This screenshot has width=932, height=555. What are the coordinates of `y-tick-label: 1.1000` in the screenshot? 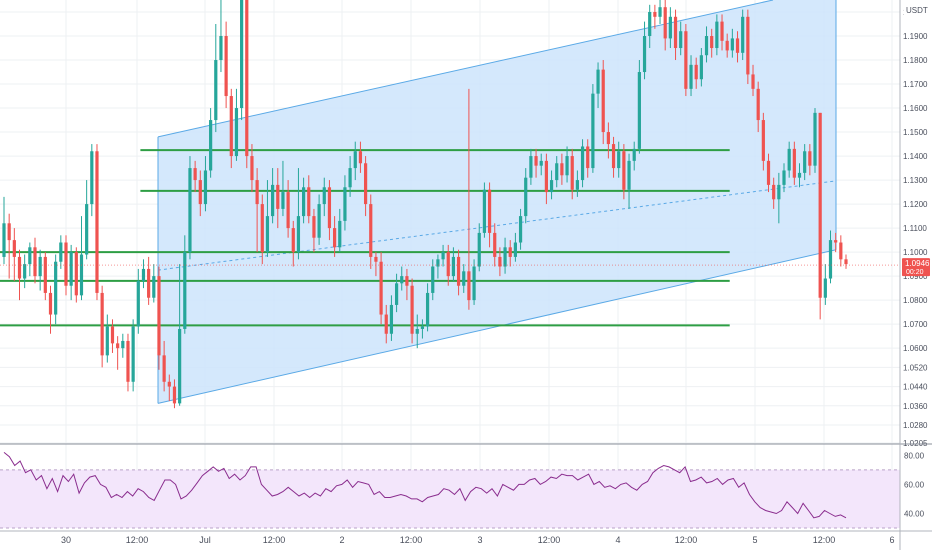 It's located at (915, 252).